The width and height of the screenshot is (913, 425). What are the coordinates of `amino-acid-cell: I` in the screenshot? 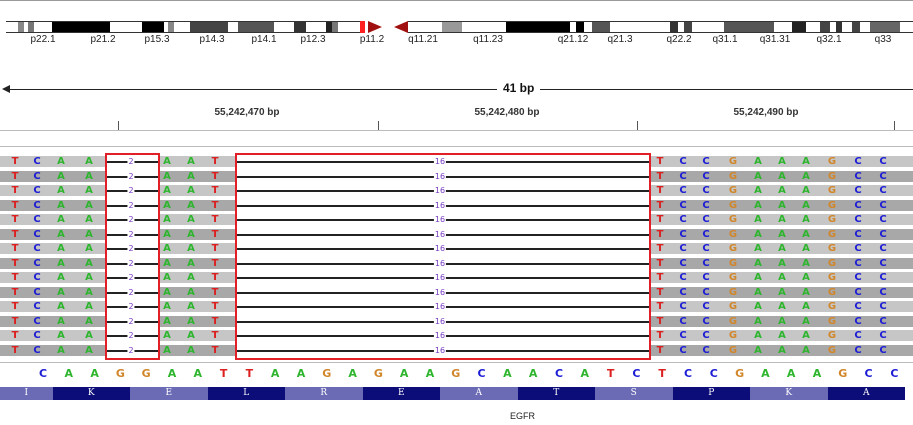 It's located at (26, 393).